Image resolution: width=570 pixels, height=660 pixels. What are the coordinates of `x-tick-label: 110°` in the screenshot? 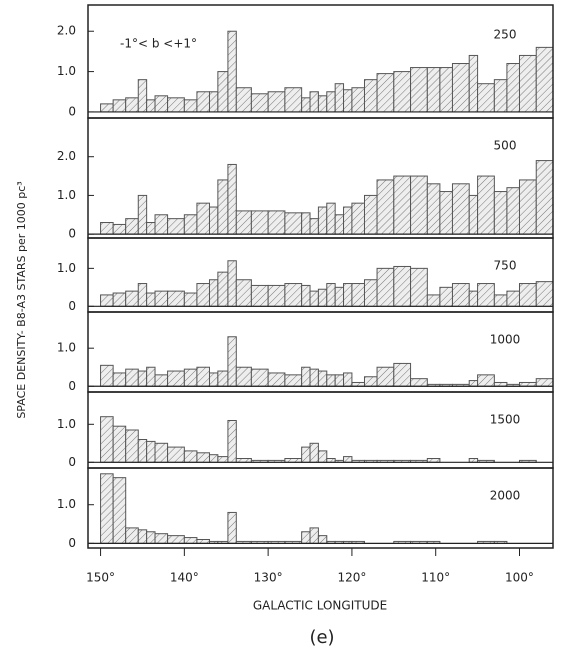 It's located at (435, 578).